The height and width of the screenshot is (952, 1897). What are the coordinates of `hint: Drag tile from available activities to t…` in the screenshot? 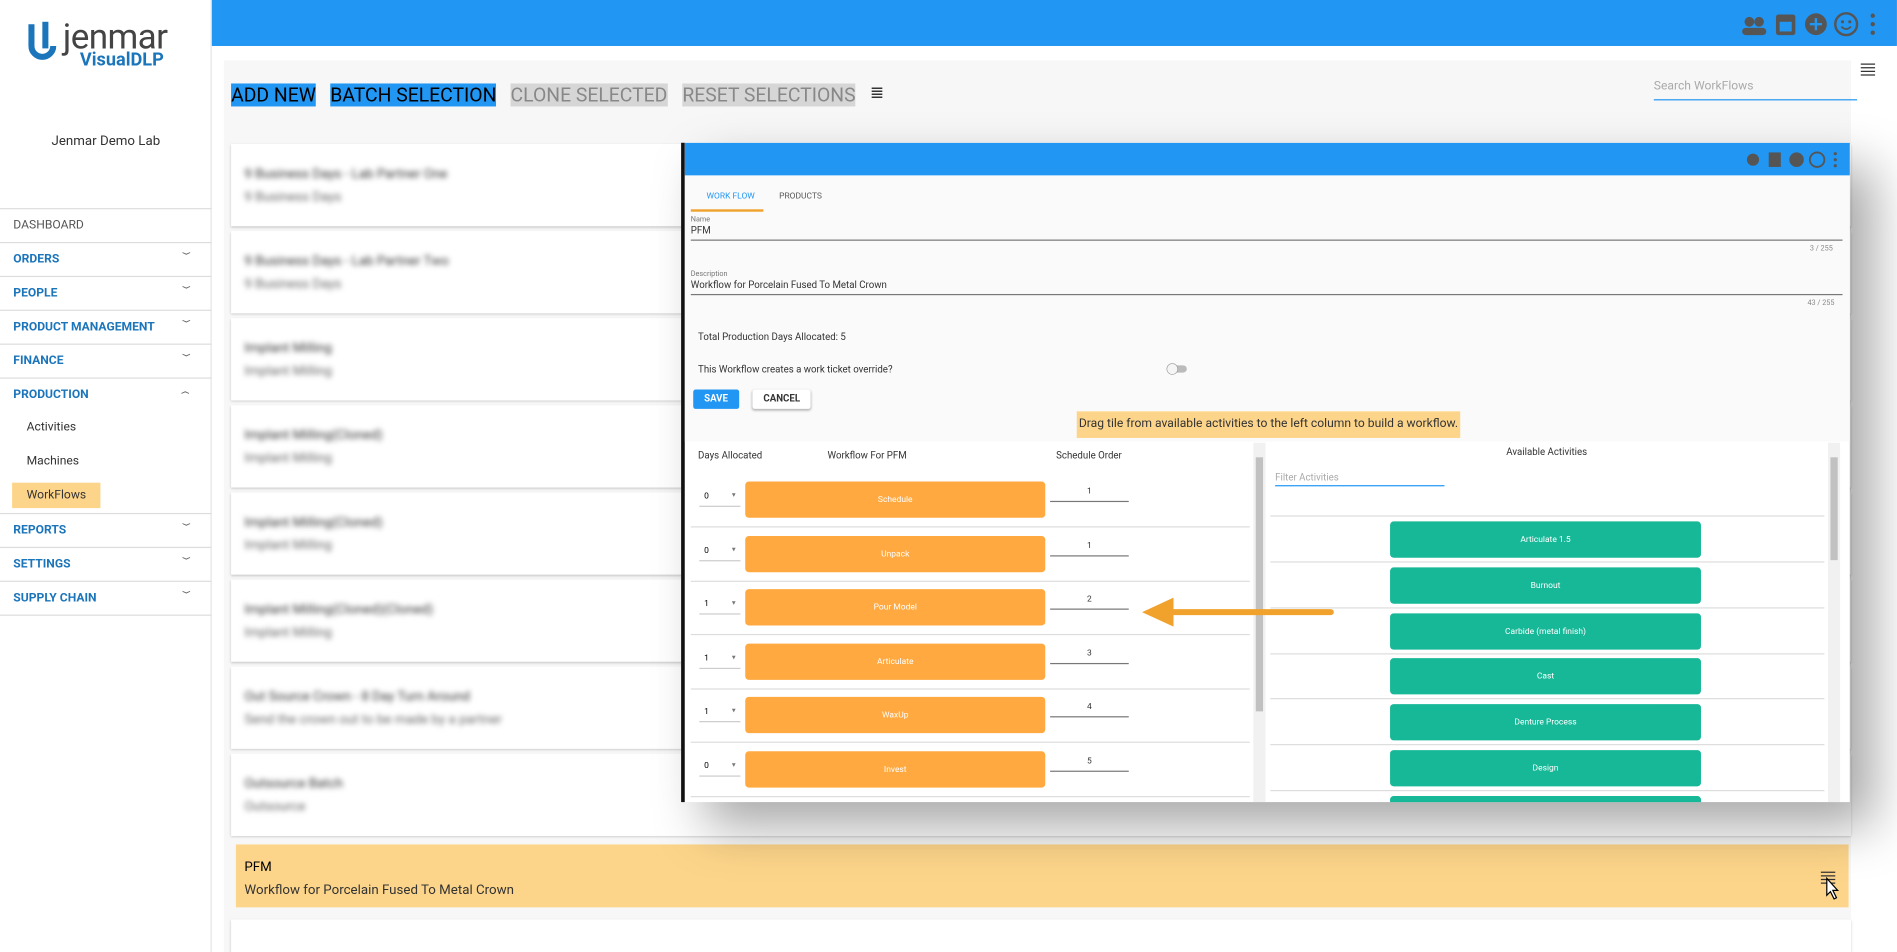 It's located at (1268, 424).